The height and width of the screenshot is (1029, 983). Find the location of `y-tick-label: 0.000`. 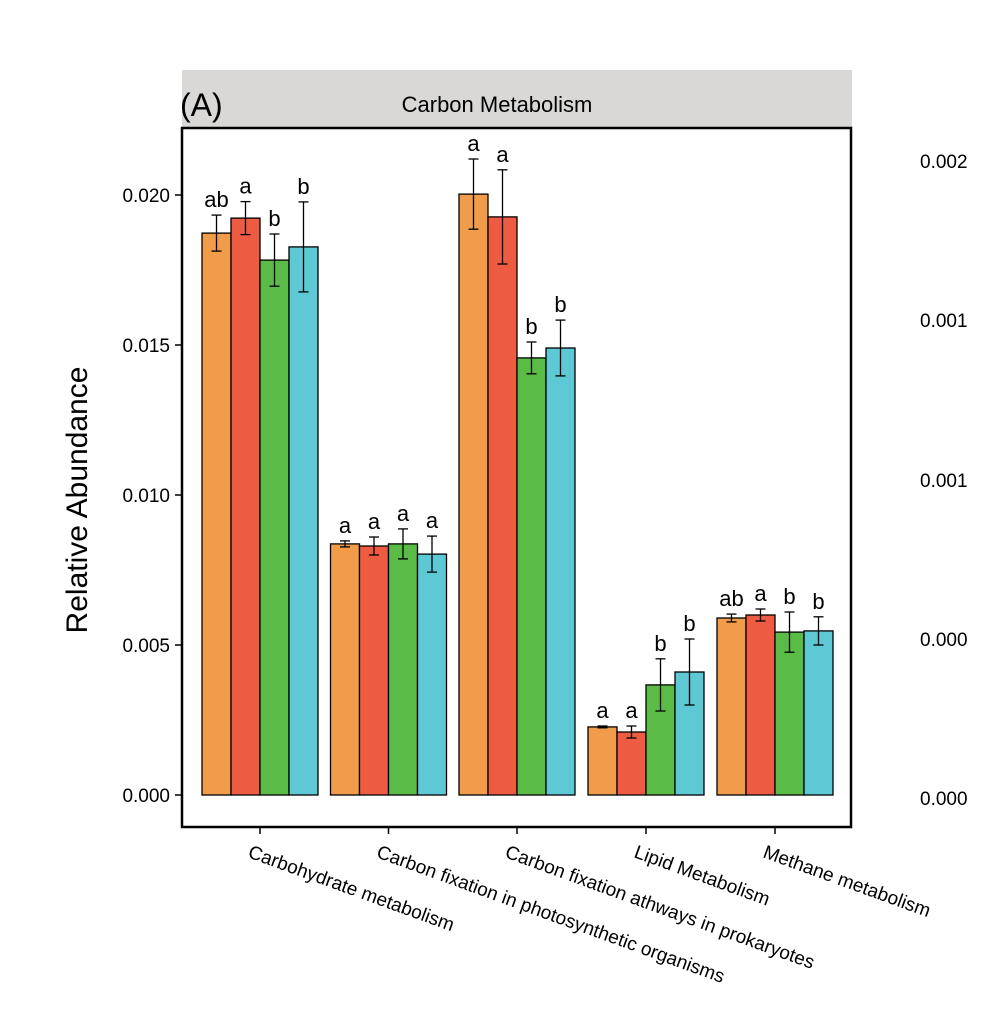

y-tick-label: 0.000 is located at coordinates (146, 796).